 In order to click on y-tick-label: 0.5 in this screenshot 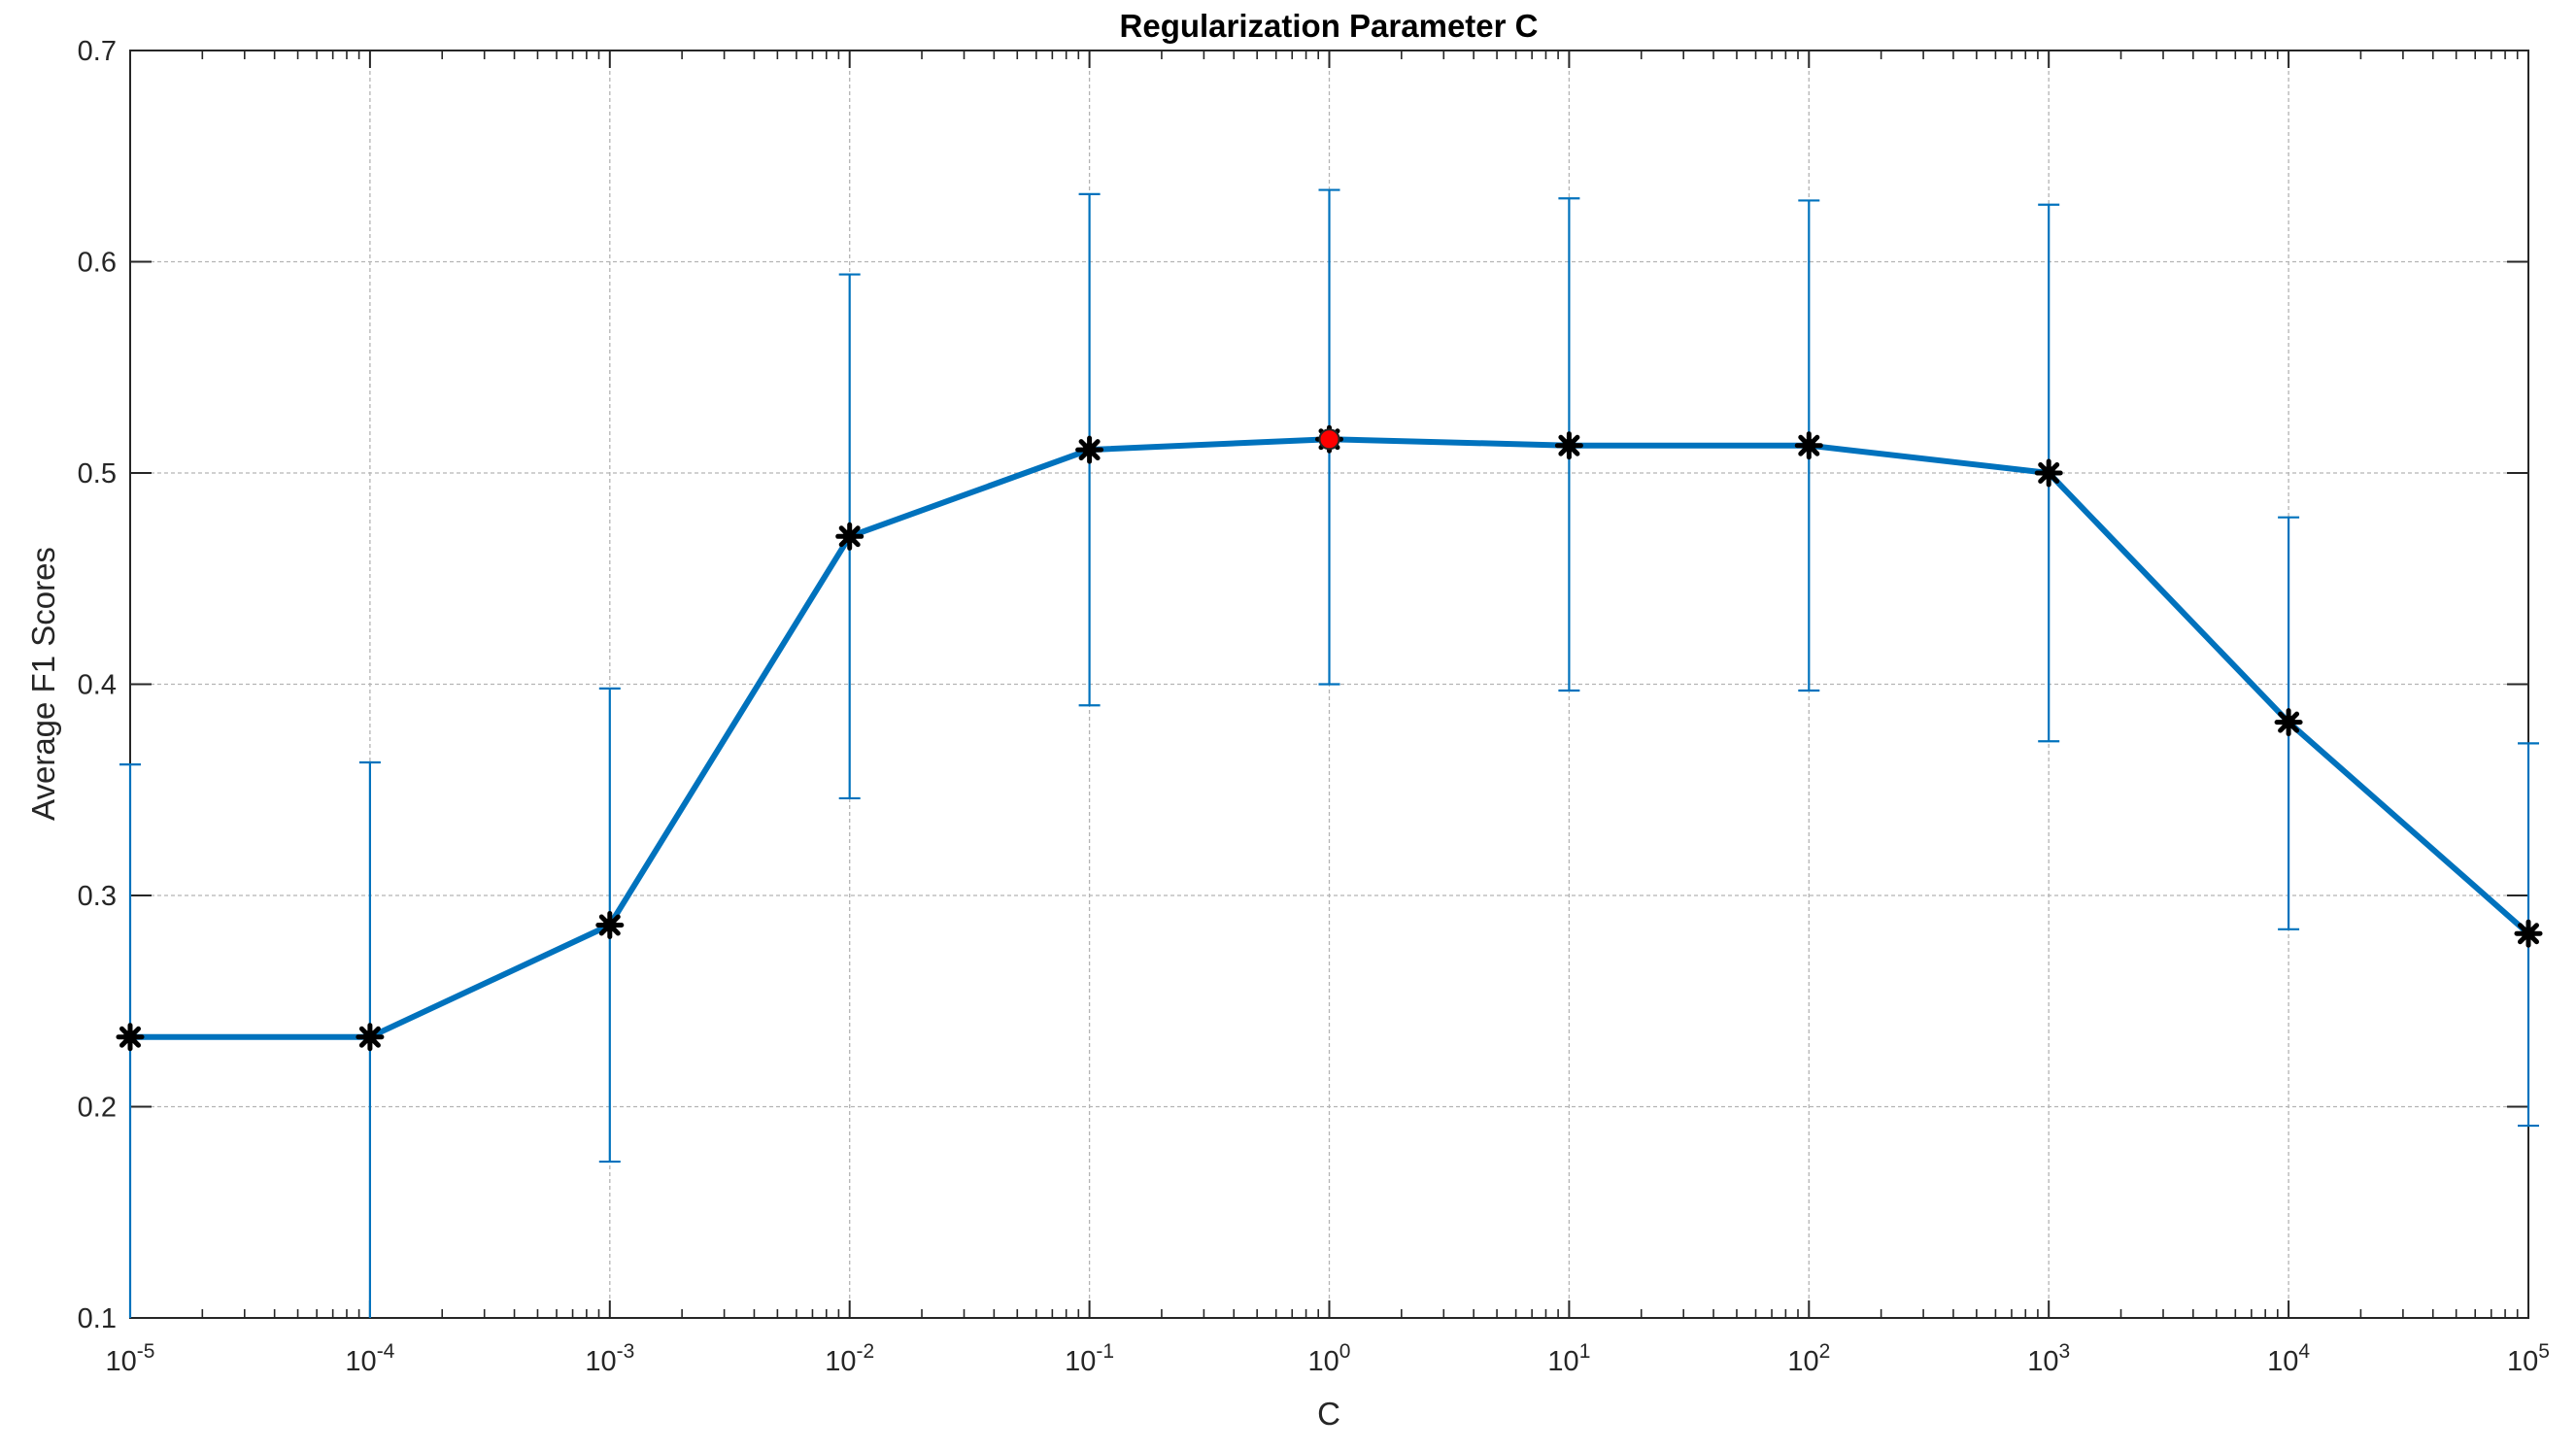, I will do `click(97, 473)`.